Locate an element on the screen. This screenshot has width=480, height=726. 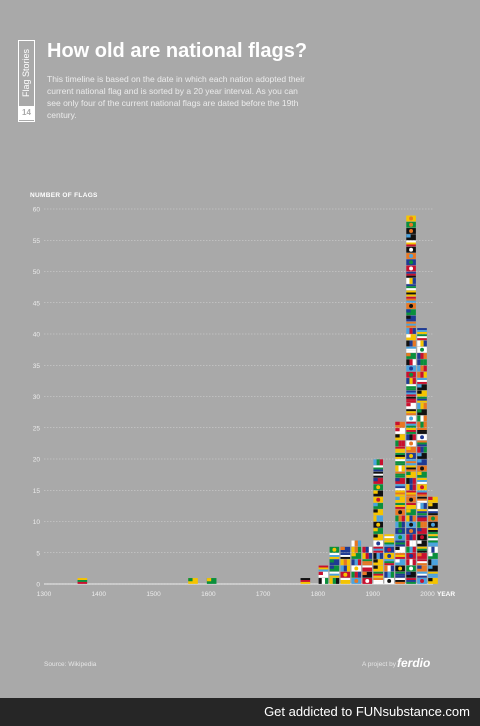
y-tick-label: 15 is located at coordinates (37, 491).